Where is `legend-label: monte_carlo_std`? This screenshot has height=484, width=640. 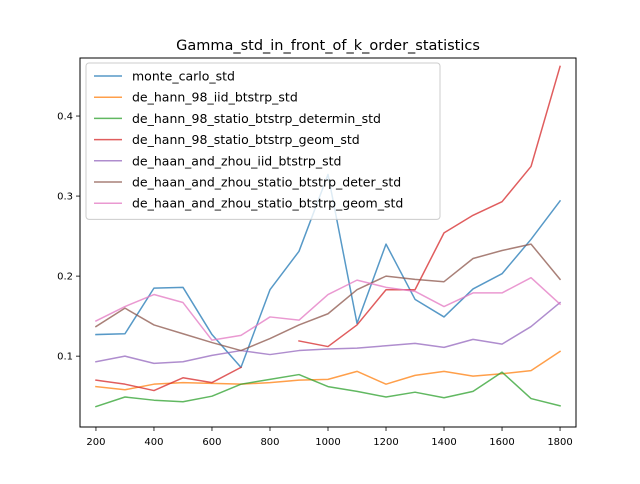
legend-label: monte_carlo_std is located at coordinates (183, 76).